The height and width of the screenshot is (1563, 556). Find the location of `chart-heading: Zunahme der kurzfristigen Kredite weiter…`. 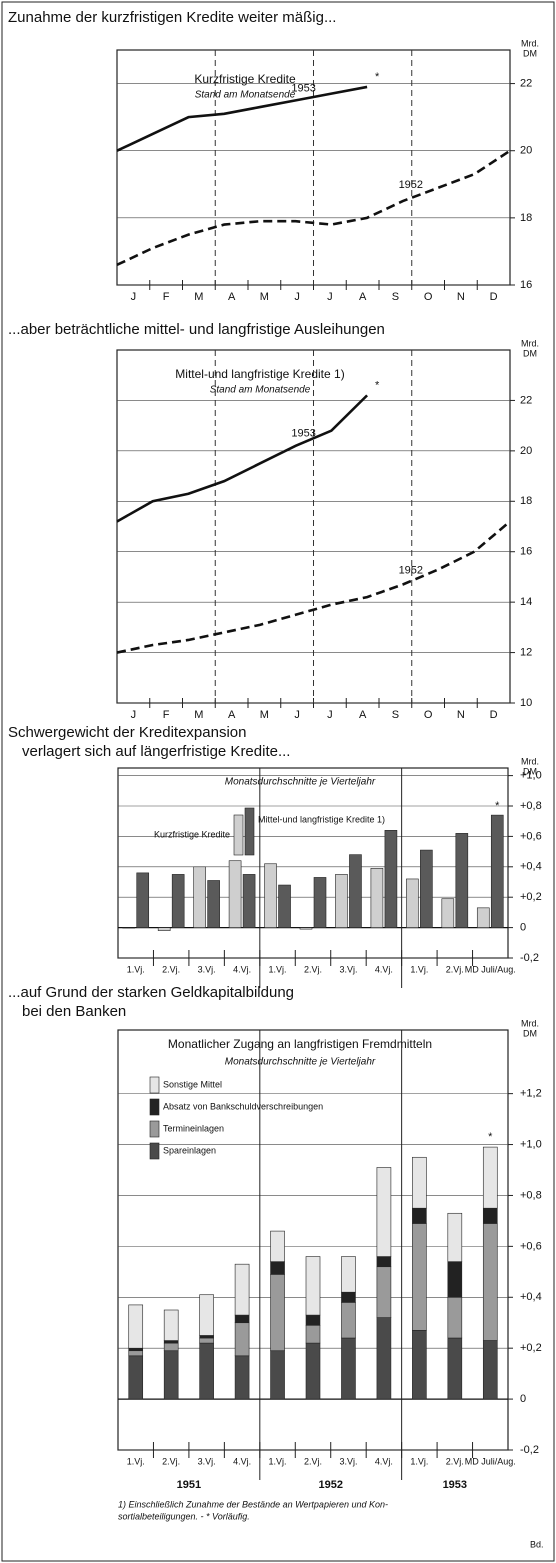

chart-heading: Zunahme der kurzfristigen Kredite weiter… is located at coordinates (172, 17).